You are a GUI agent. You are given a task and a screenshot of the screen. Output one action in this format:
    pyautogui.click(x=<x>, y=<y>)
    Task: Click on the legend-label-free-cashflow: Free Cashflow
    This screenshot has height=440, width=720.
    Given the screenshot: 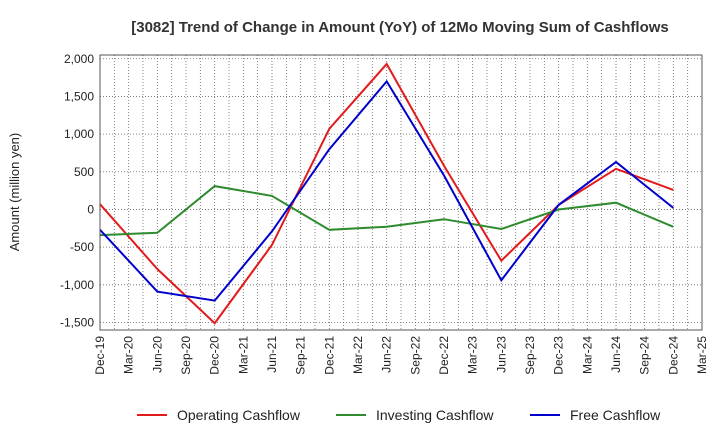 What is the action you would take?
    pyautogui.click(x=615, y=415)
    